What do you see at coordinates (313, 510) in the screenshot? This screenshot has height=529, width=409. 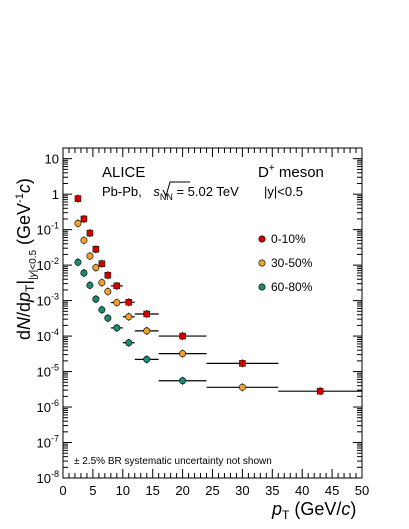 I see `x-axis-title: pT (GeV/c)` at bounding box center [313, 510].